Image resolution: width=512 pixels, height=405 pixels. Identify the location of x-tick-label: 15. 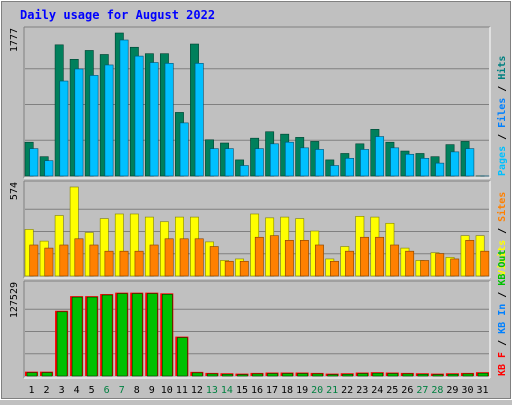
(242, 390).